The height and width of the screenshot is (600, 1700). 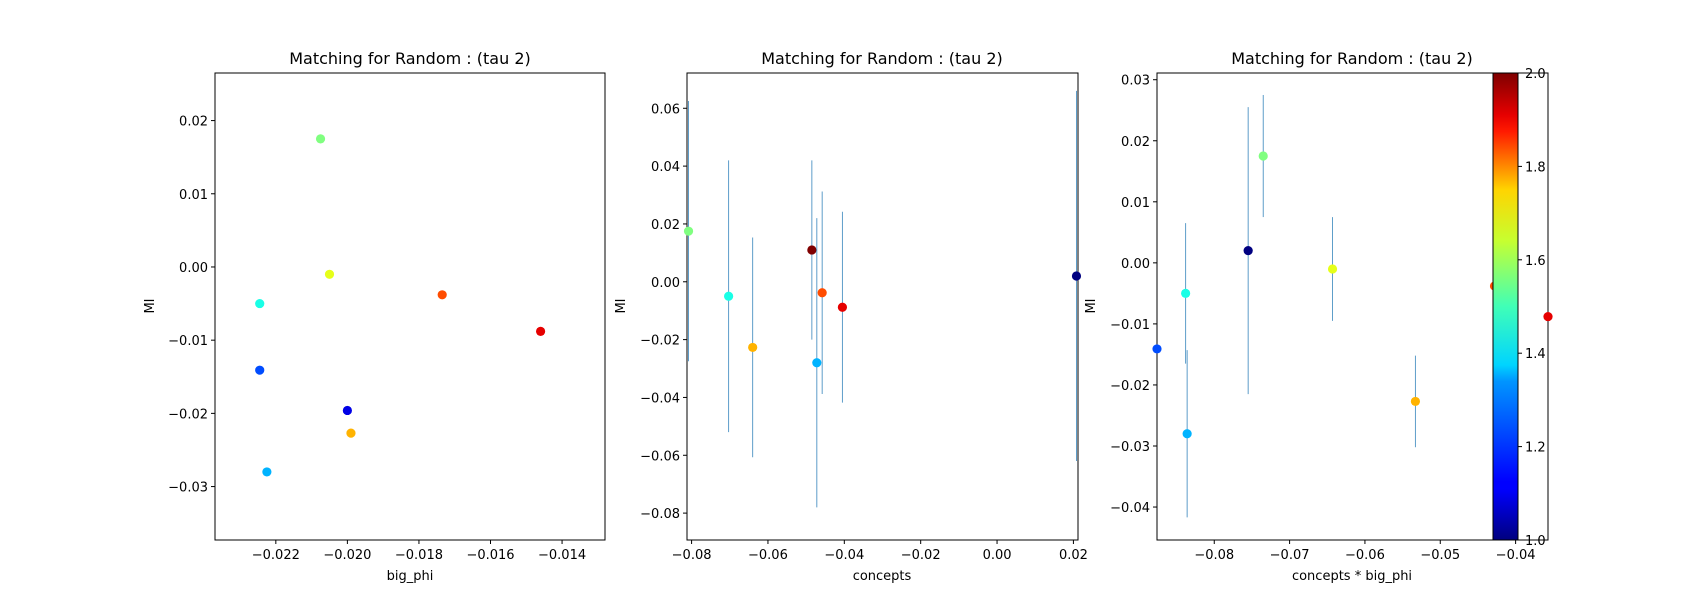 What do you see at coordinates (1535, 167) in the screenshot?
I see `colorbar-tick-label: 1.8` at bounding box center [1535, 167].